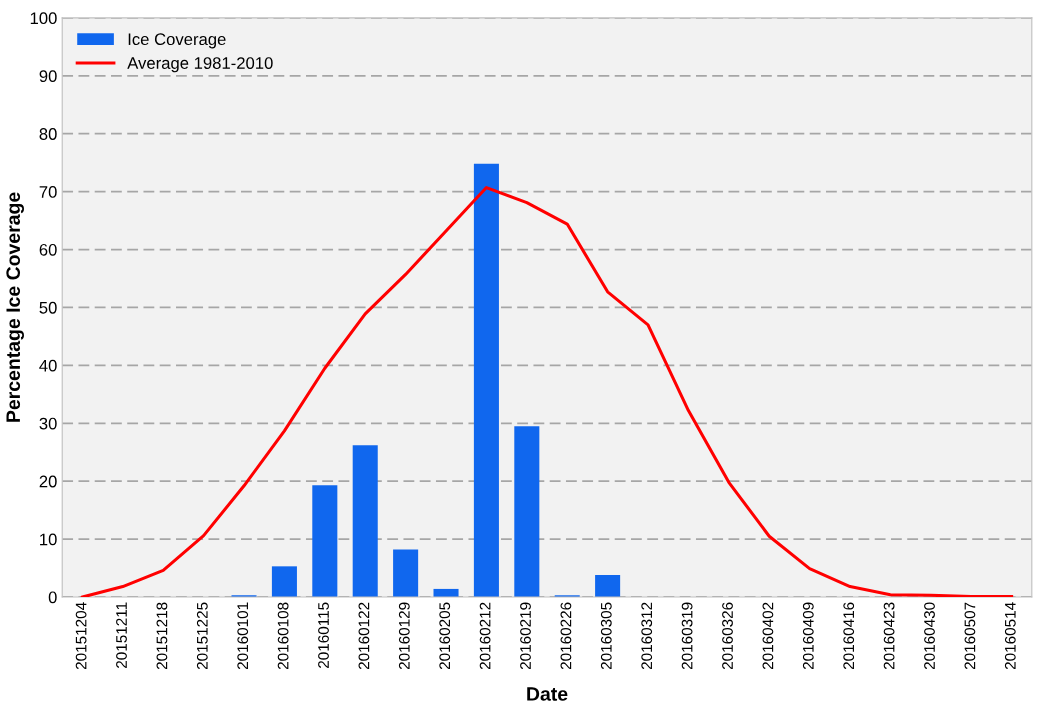  I want to click on x-tick-label: 20160226, so click(566, 636).